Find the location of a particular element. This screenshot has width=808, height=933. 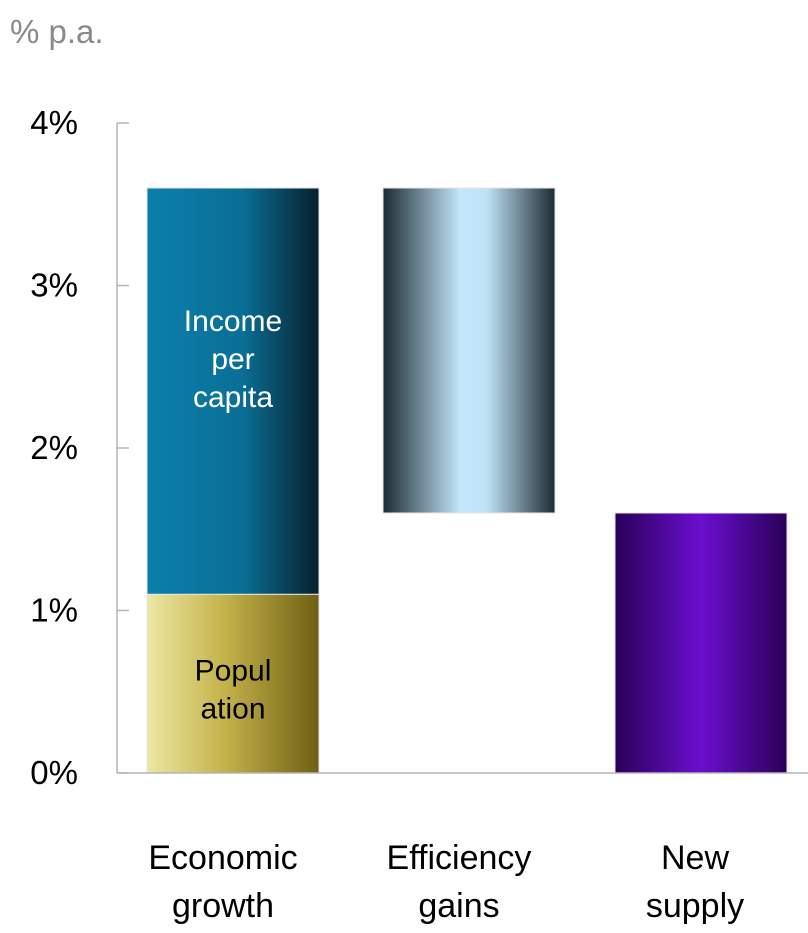

y-tick-label: 4% is located at coordinates (54, 122).